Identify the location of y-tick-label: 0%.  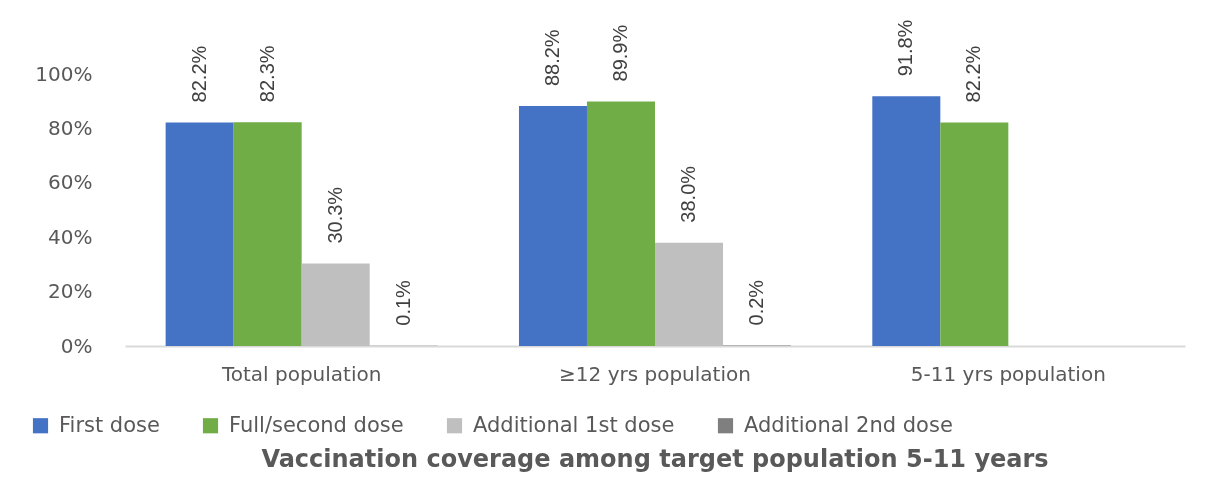
(76, 345).